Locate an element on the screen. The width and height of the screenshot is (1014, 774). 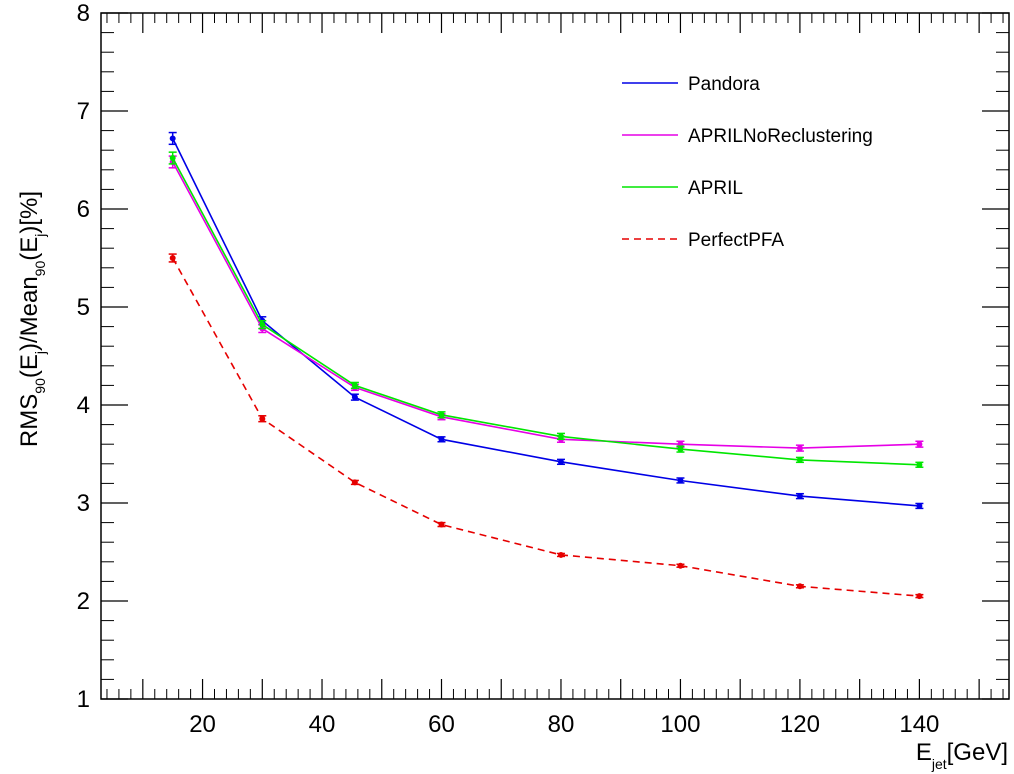
y-tick-label: 6 is located at coordinates (83, 209).